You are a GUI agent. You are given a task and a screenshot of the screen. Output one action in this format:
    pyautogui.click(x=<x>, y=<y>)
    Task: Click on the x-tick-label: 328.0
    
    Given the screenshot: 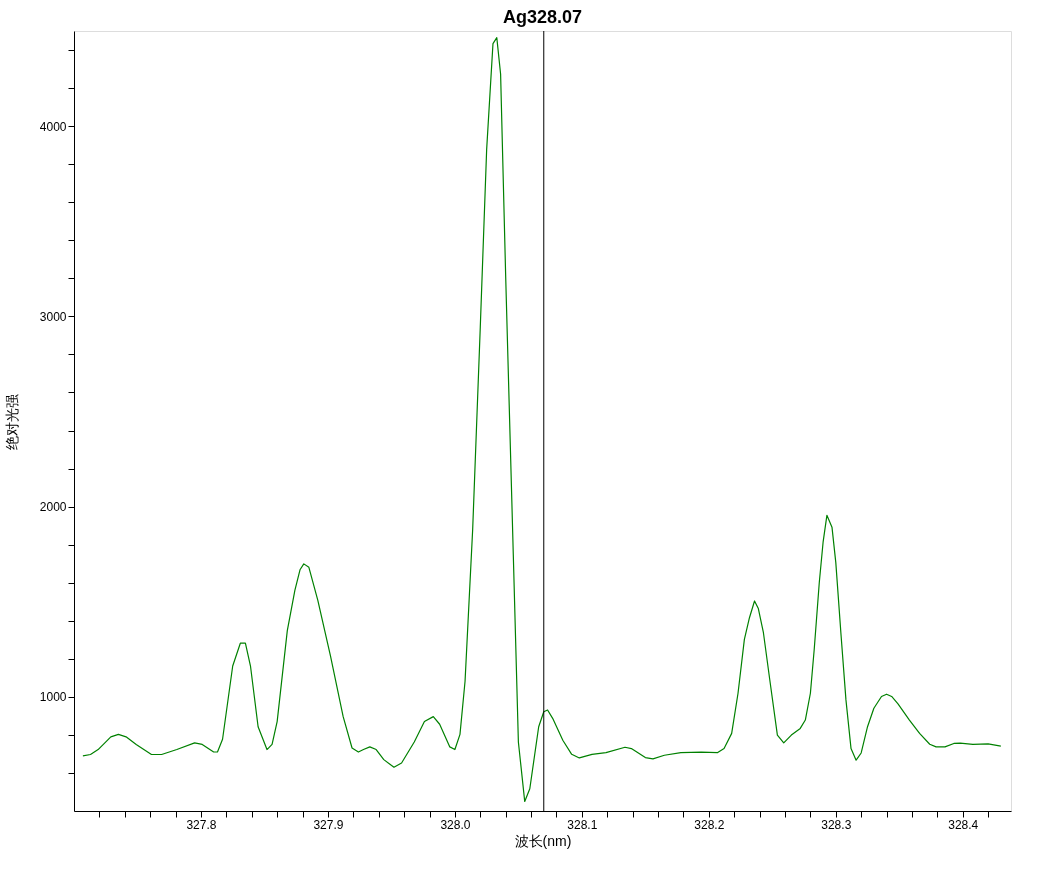 What is the action you would take?
    pyautogui.click(x=455, y=824)
    